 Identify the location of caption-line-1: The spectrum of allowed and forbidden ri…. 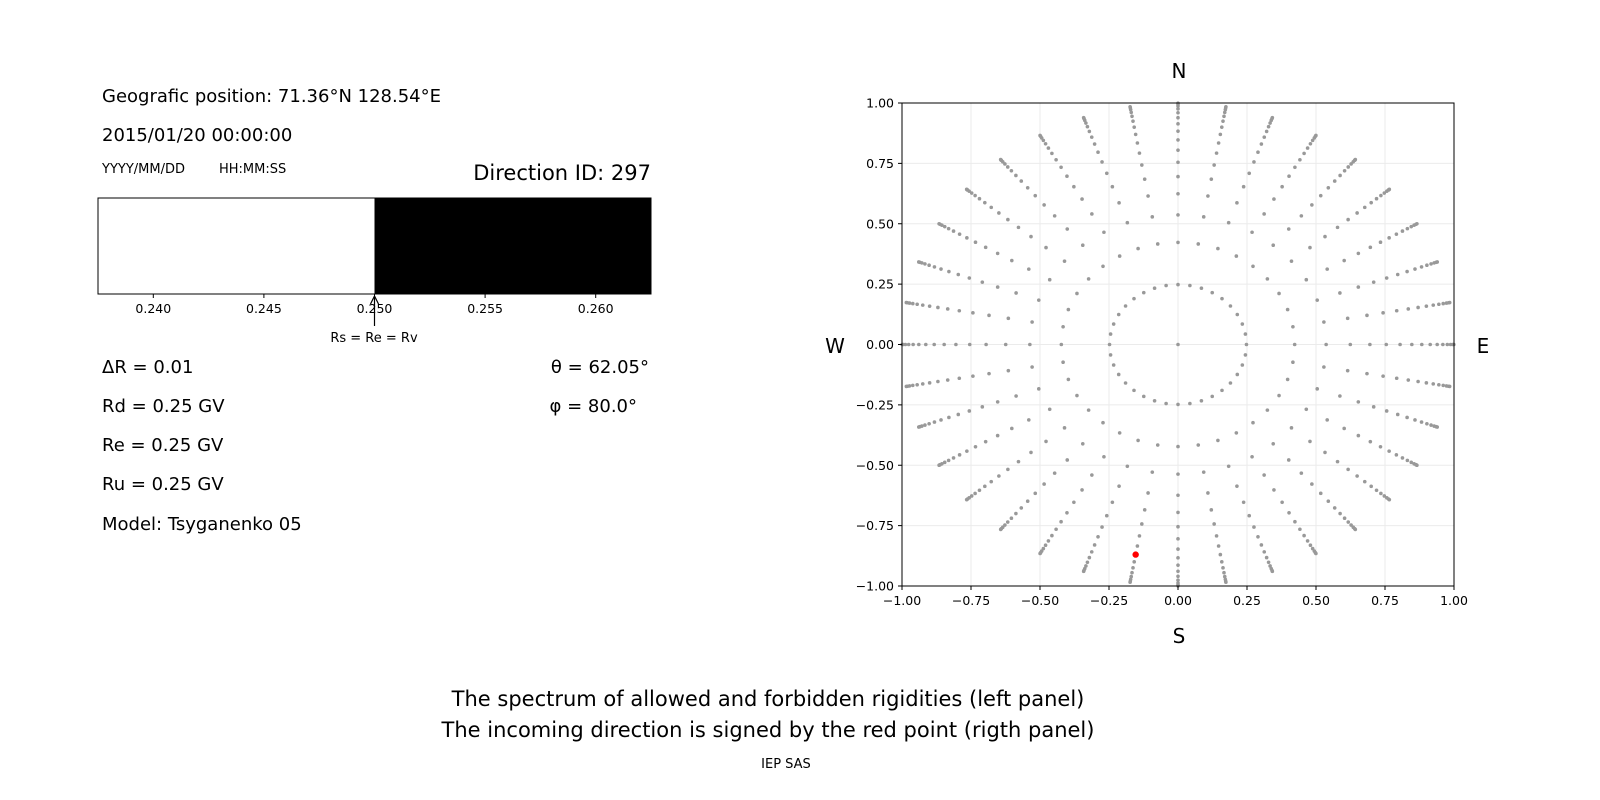
(768, 699).